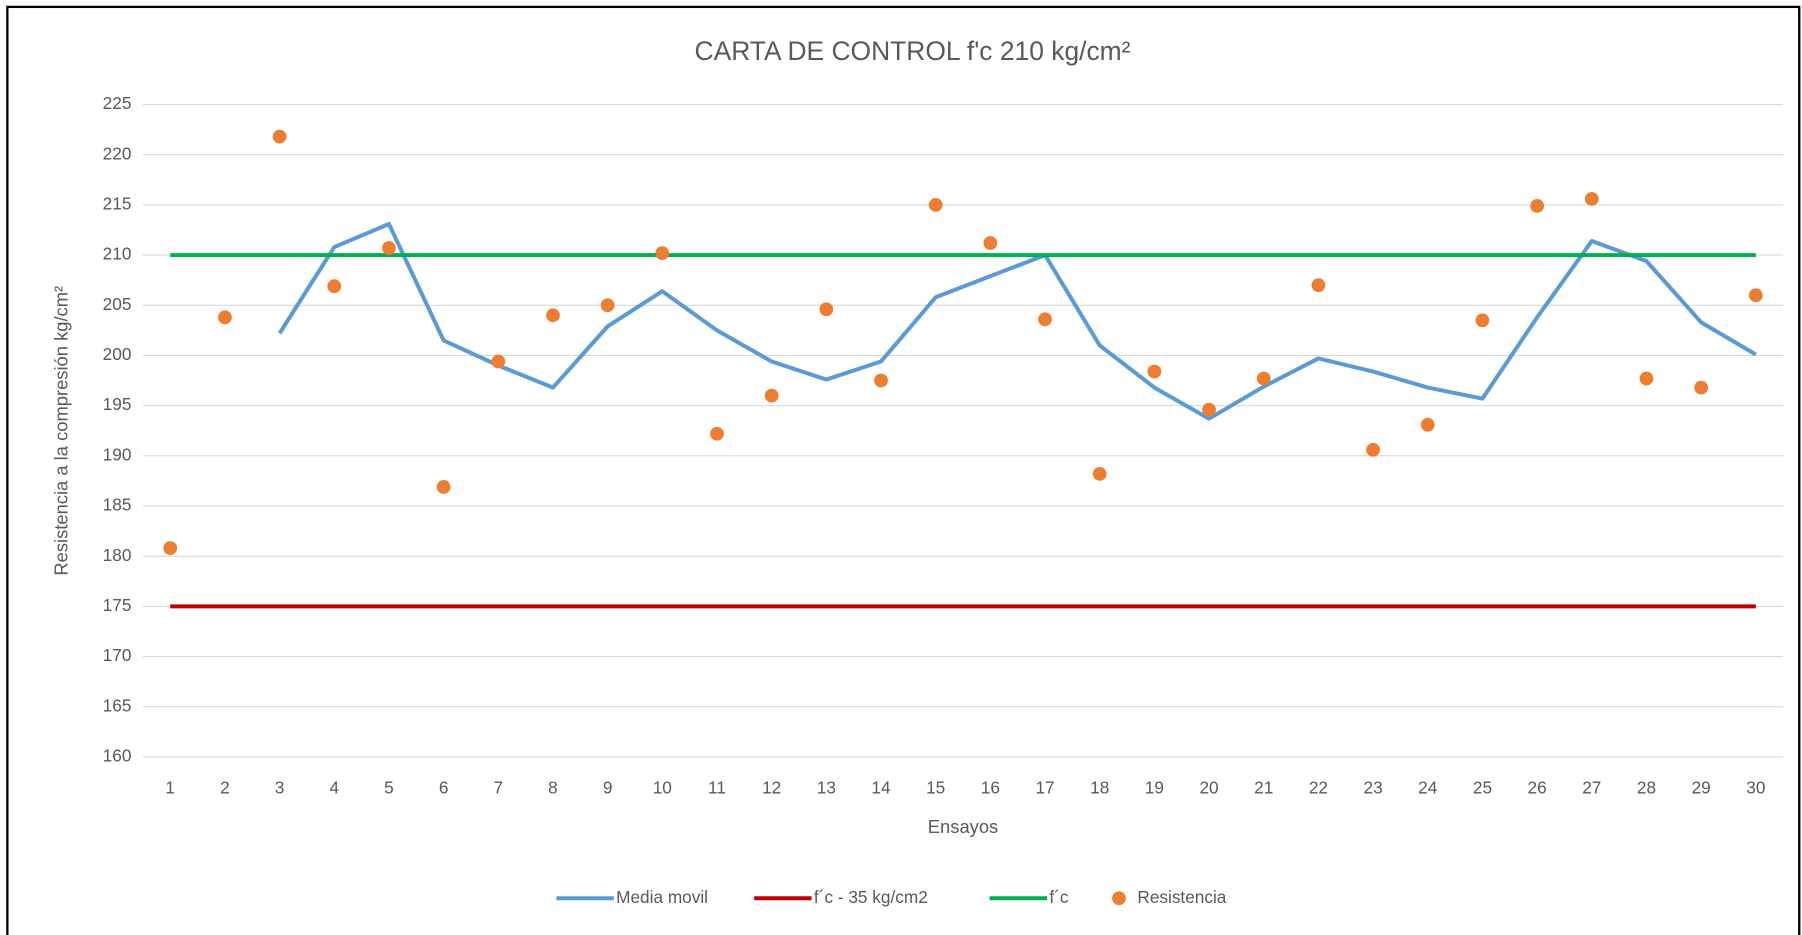 The height and width of the screenshot is (935, 1802). What do you see at coordinates (1119, 898) in the screenshot?
I see `legend-marker` at bounding box center [1119, 898].